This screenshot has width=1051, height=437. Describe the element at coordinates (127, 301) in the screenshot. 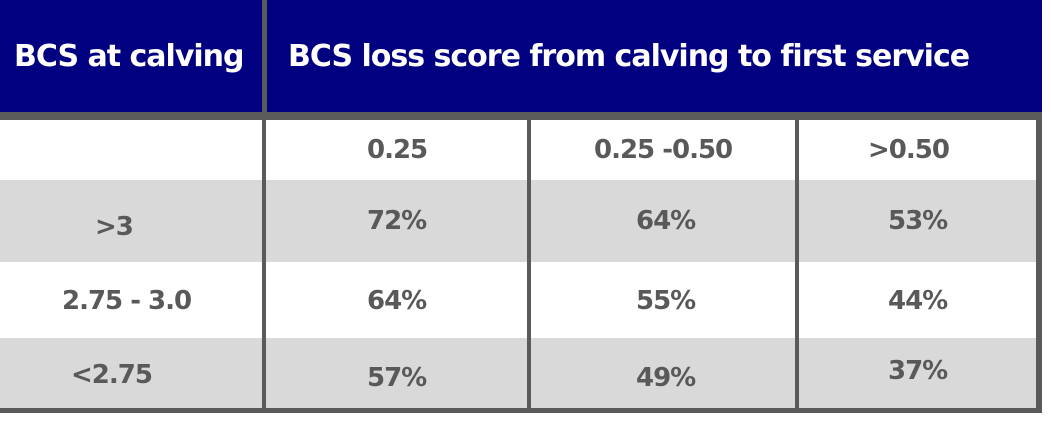

I see `row-label: 2.75 - 3.0` at that location.